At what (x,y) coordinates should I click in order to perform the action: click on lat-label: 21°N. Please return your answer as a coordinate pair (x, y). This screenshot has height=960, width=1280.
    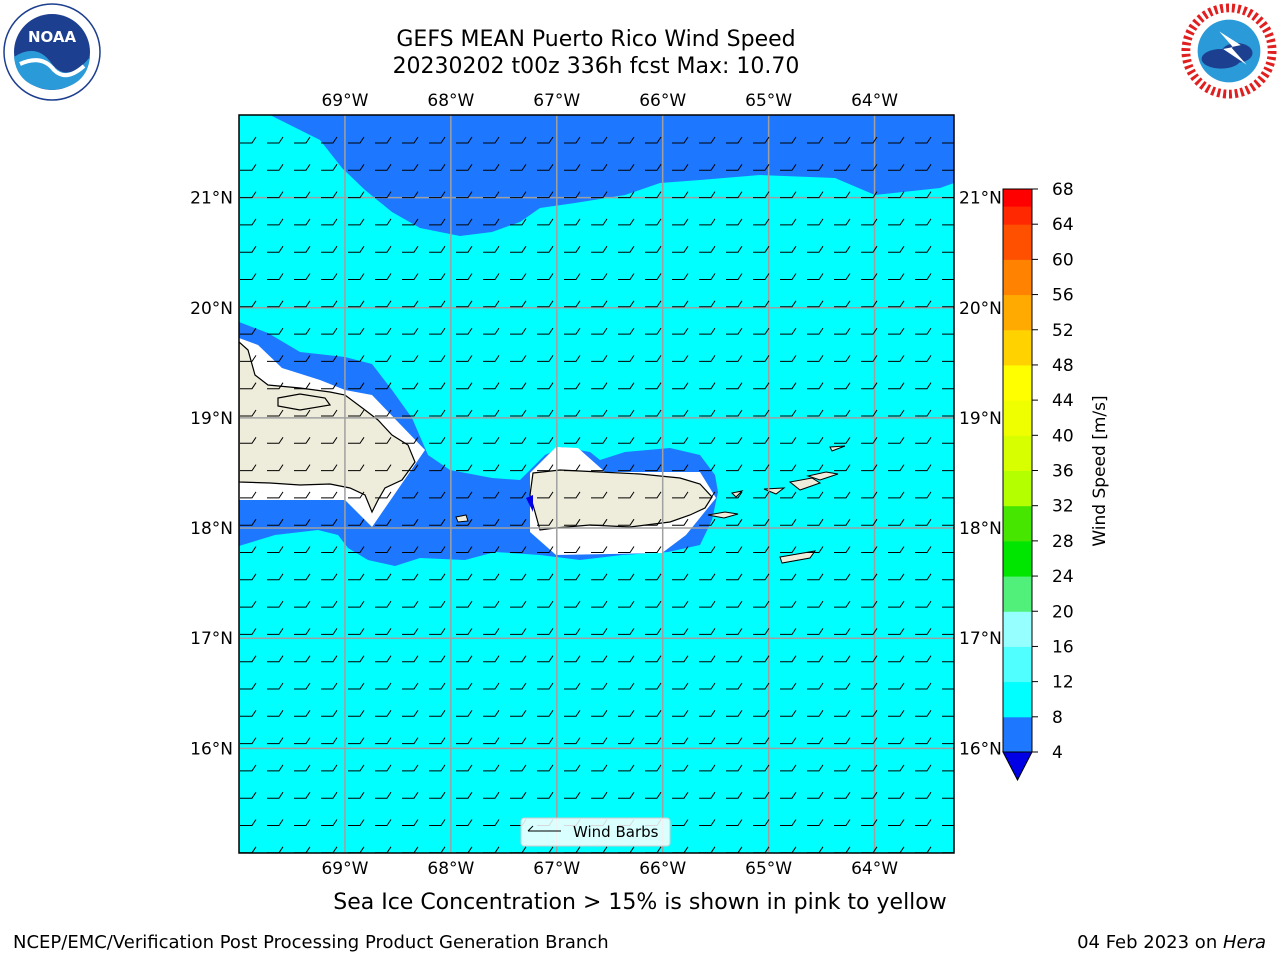
    Looking at the image, I should click on (980, 199).